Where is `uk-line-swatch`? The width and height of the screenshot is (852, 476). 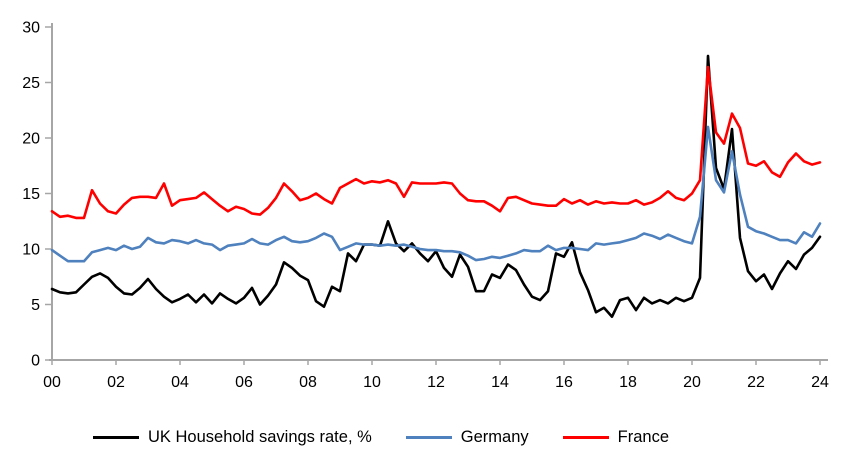 uk-line-swatch is located at coordinates (116, 437).